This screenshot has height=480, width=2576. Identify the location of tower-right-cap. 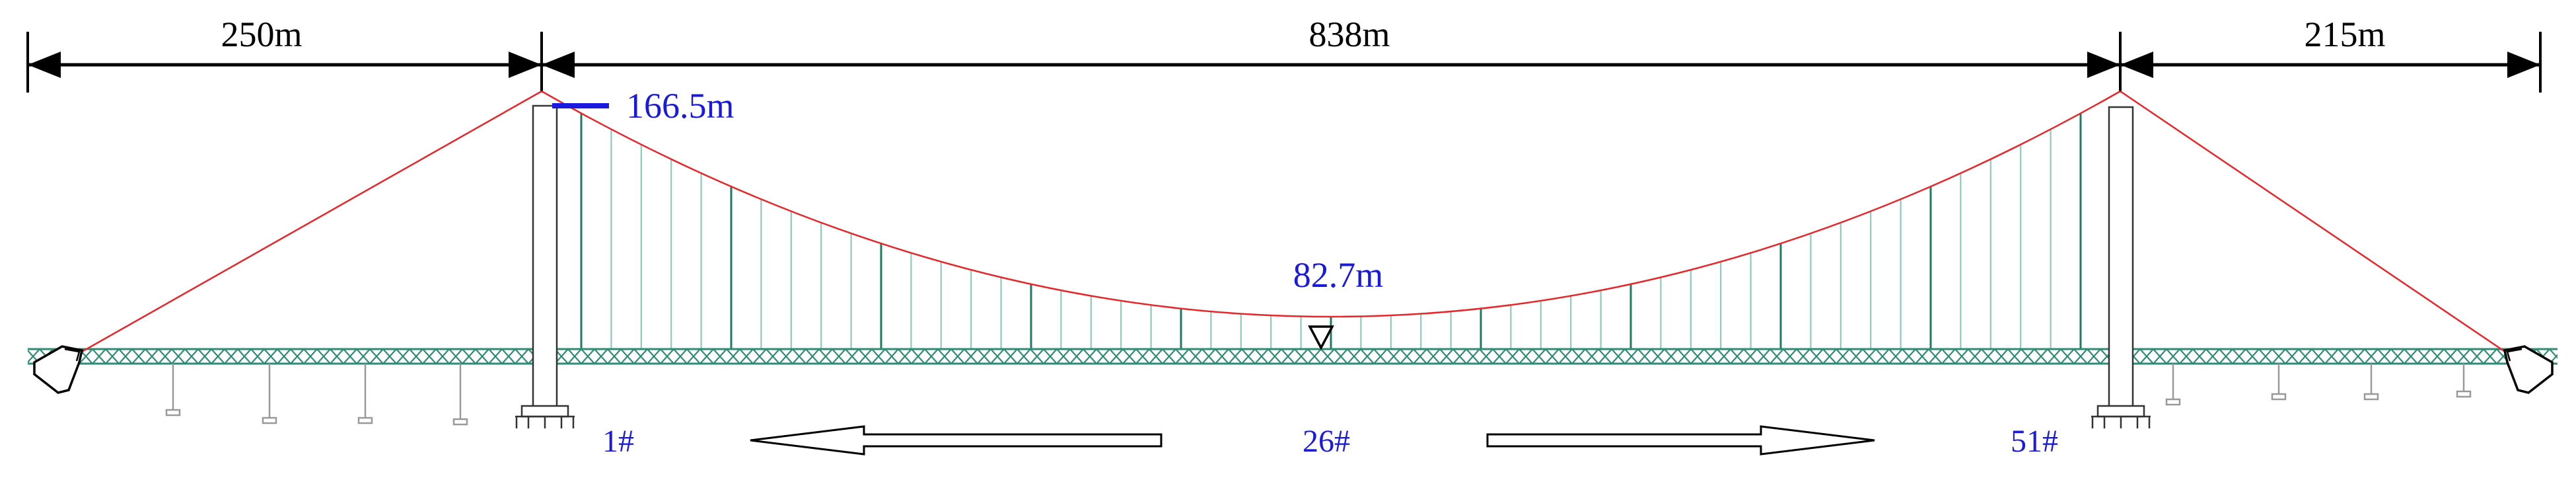
(2120, 411).